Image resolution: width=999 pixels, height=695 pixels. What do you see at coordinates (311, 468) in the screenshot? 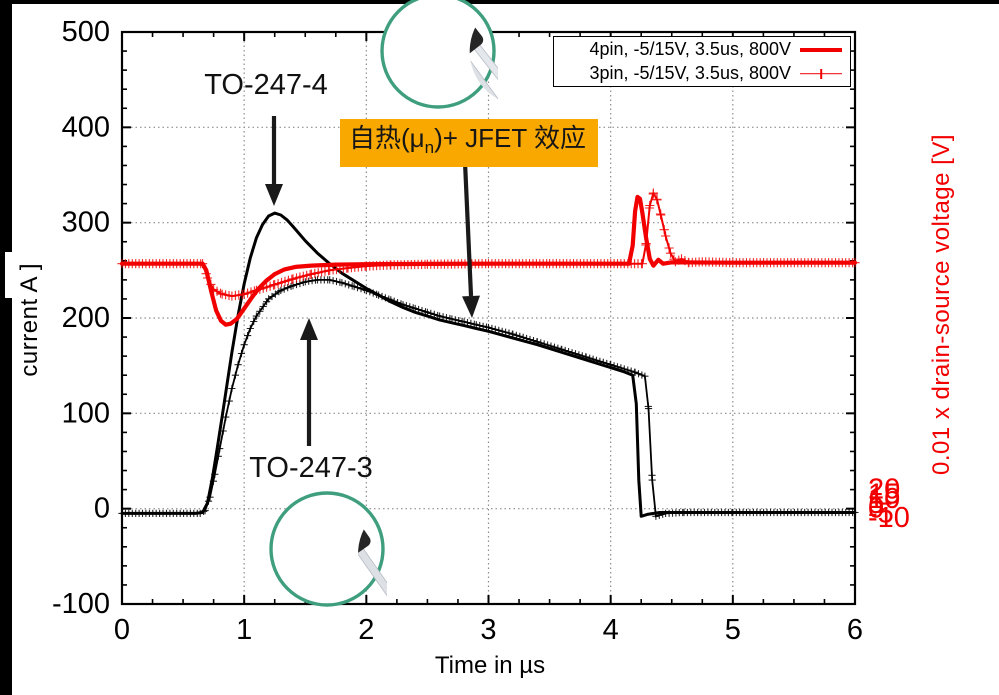
I see `to-247-3-label: TO-247-3` at bounding box center [311, 468].